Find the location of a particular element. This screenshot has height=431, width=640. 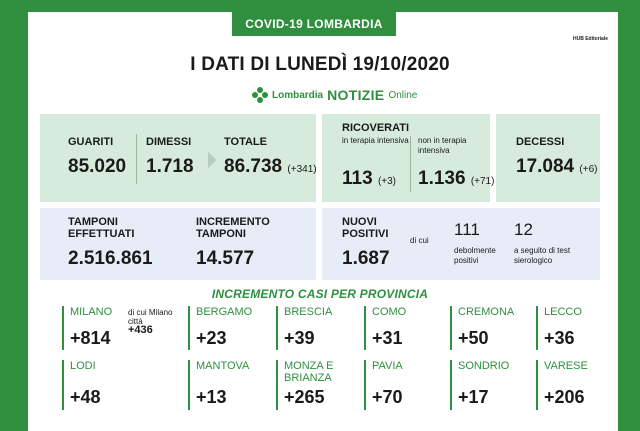

brand-suffix: Online is located at coordinates (403, 95).